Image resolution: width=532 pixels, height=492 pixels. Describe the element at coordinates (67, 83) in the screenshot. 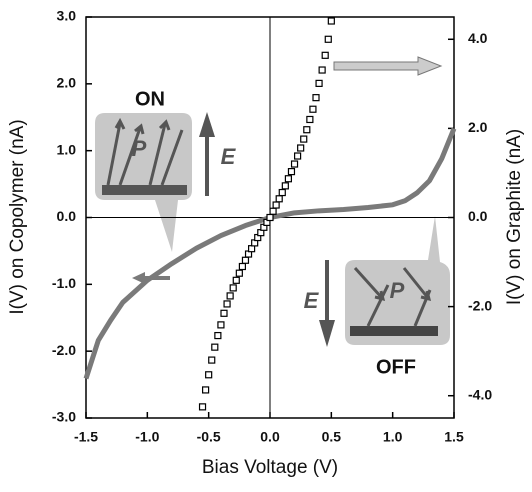

I see `y-tick-label: 2.0` at that location.